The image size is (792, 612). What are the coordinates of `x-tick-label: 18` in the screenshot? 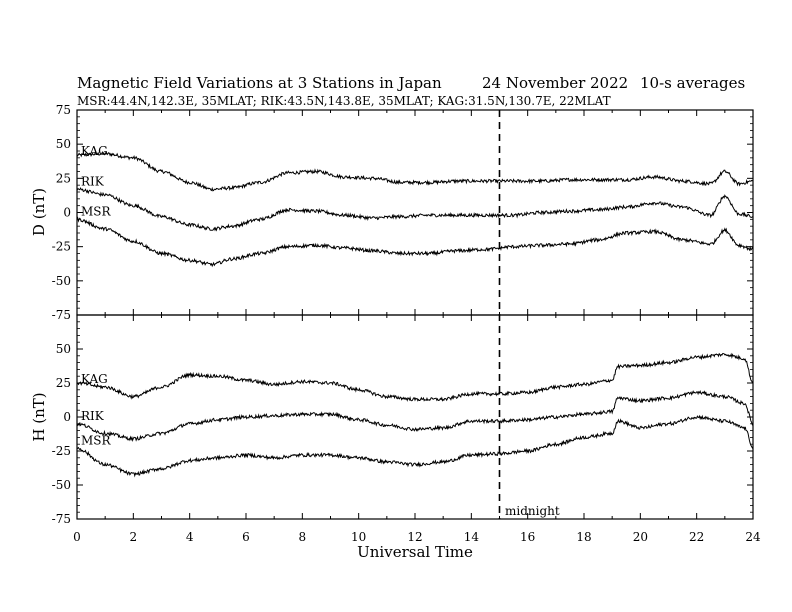 It's located at (583, 537).